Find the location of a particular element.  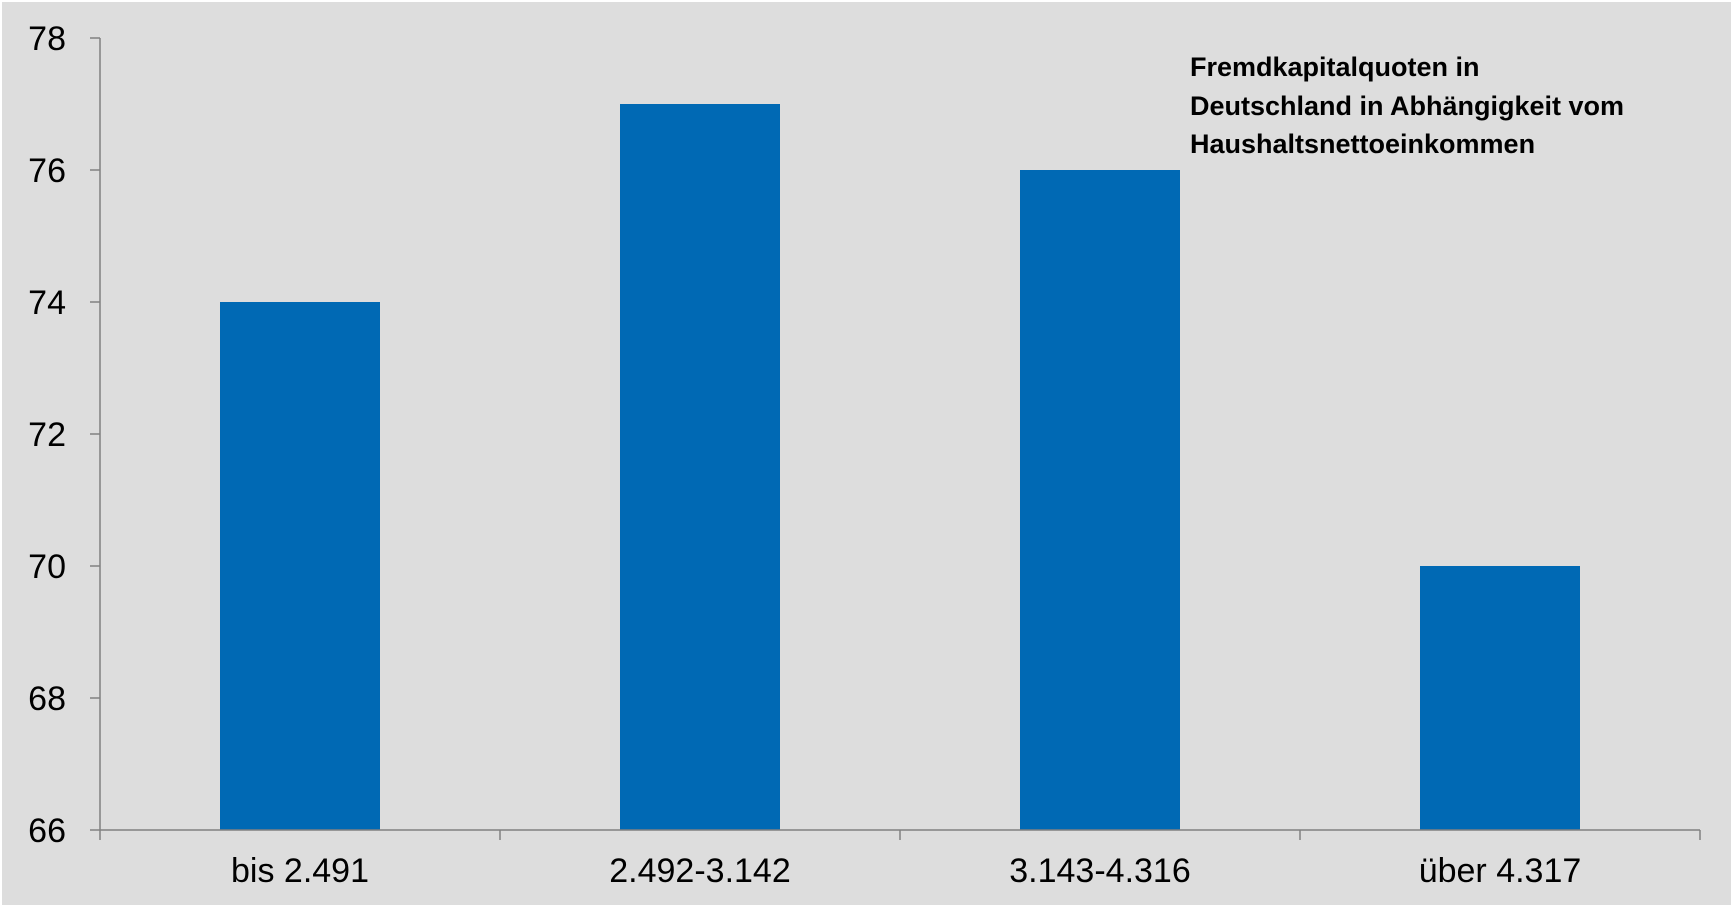

y-tick-label: 68 is located at coordinates (47, 699).